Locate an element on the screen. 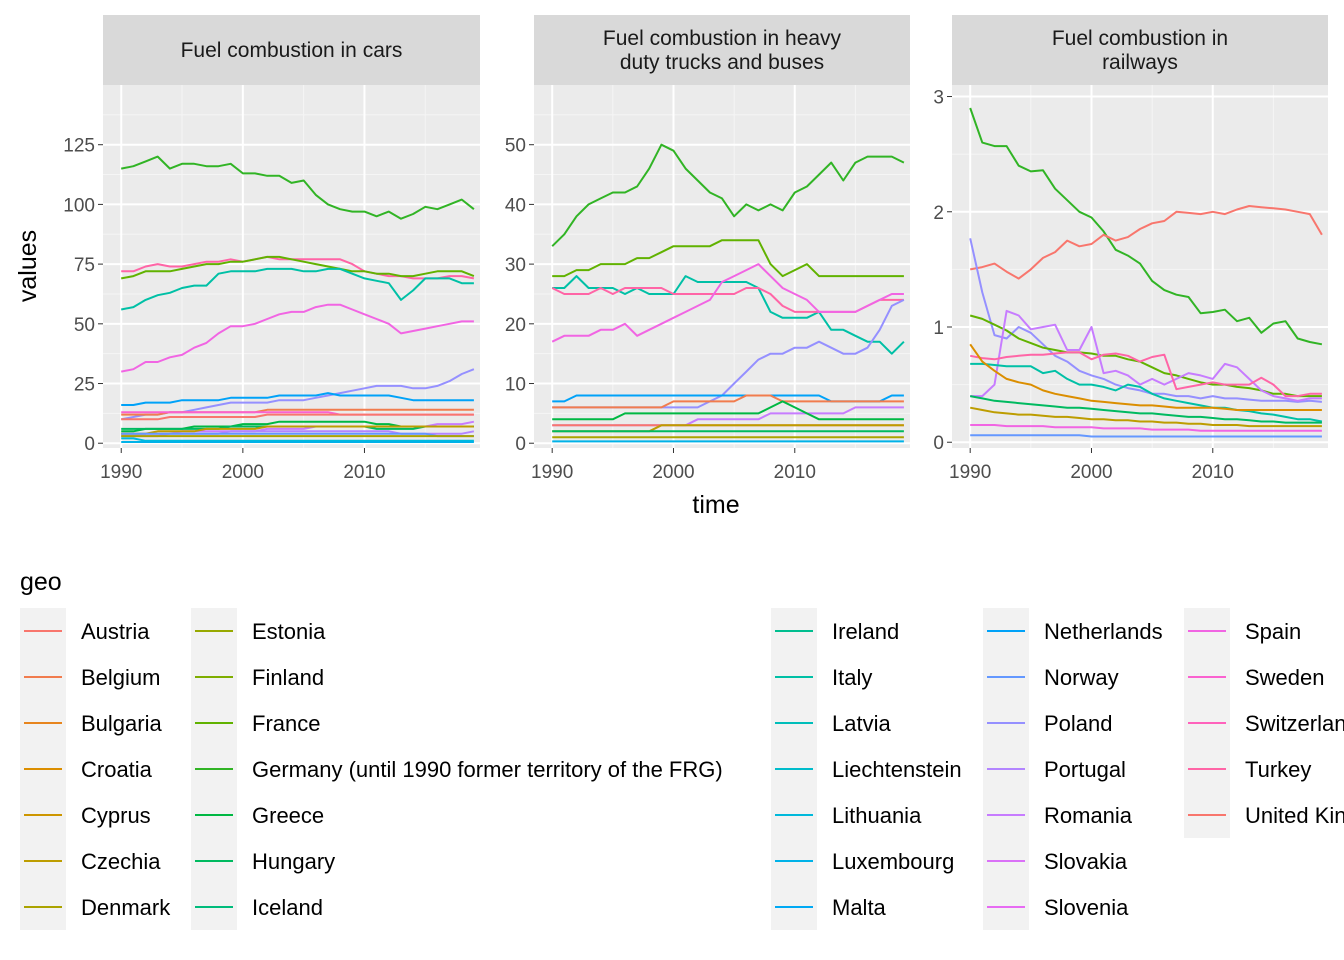 Image resolution: width=1344 pixels, height=960 pixels. legend-item: Sweden is located at coordinates (1254, 677).